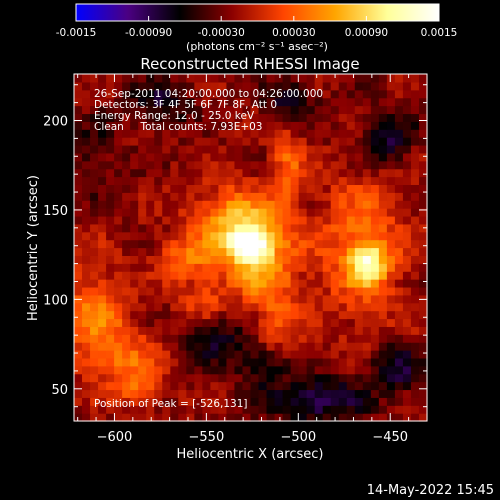  Describe the element at coordinates (390, 437) in the screenshot. I see `x-tick-label: −450` at that location.